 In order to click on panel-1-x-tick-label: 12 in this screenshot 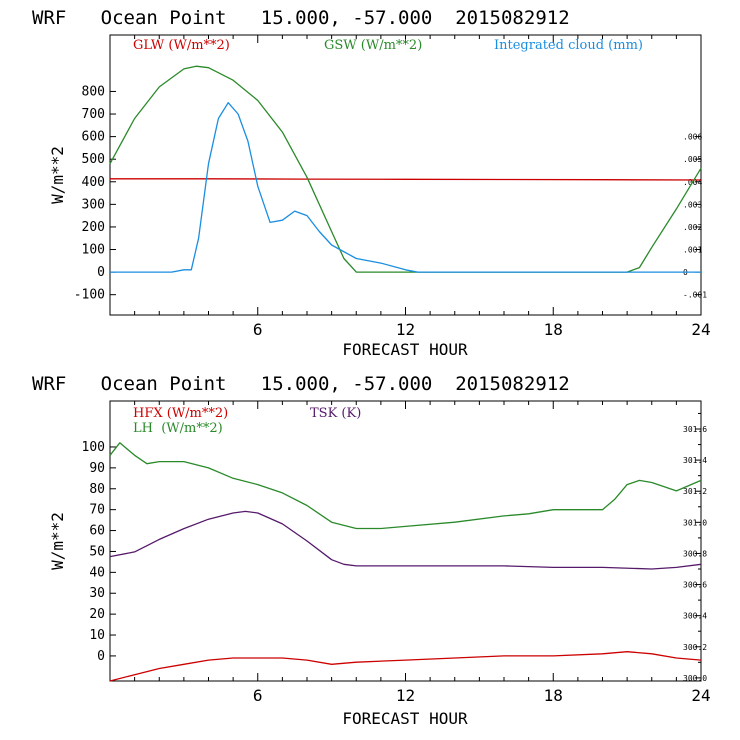, I will do `click(405, 329)`.